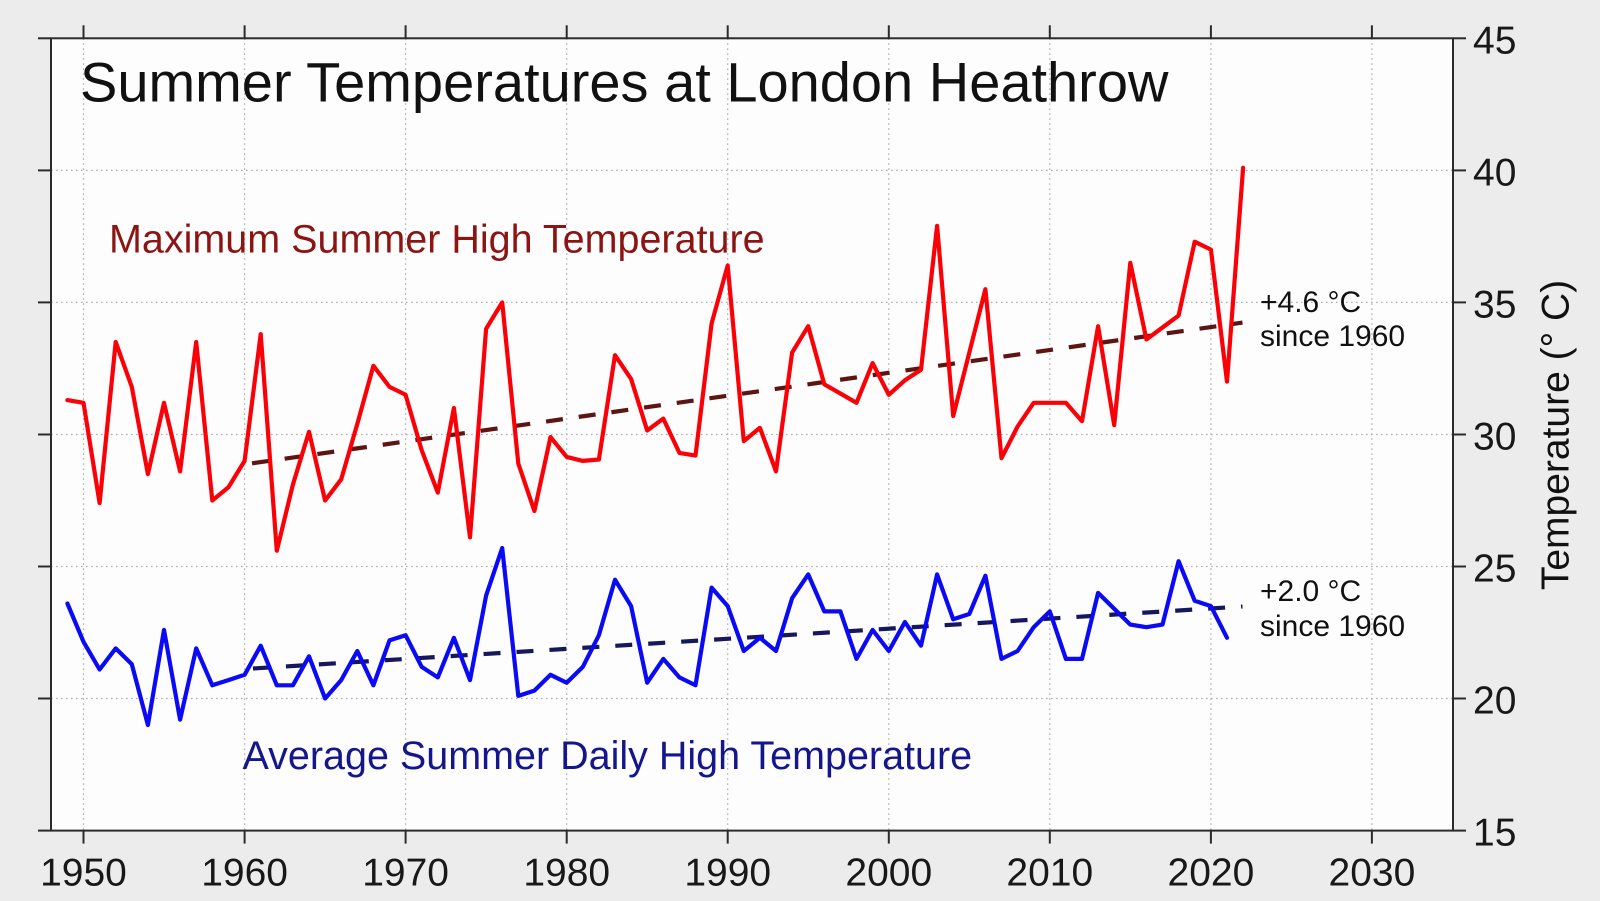 The width and height of the screenshot is (1600, 901). Describe the element at coordinates (437, 240) in the screenshot. I see `svg-text:Maximum Summer High Temperatur: Maximum Summer High Temperature` at that location.